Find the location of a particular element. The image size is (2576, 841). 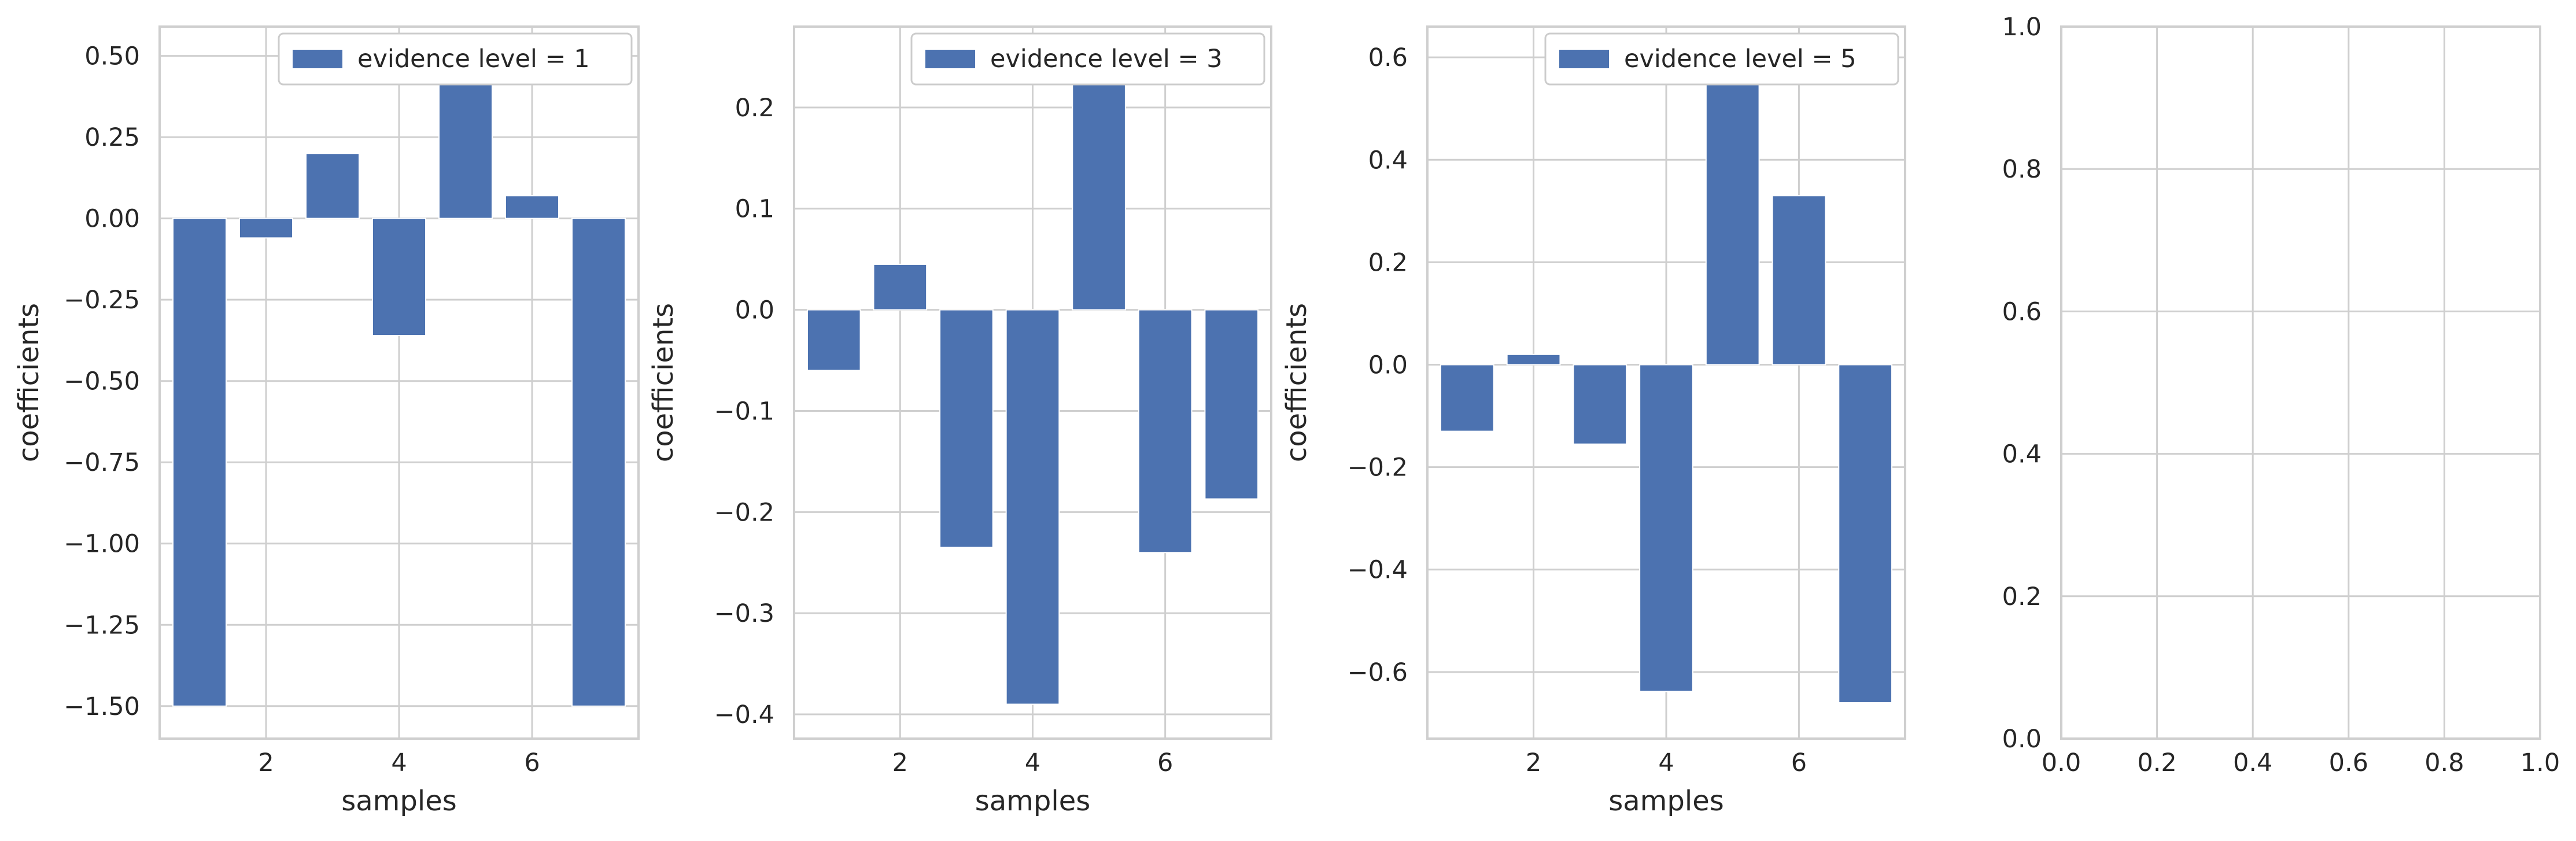

legend-label: evidence level = 3 is located at coordinates (1106, 59).